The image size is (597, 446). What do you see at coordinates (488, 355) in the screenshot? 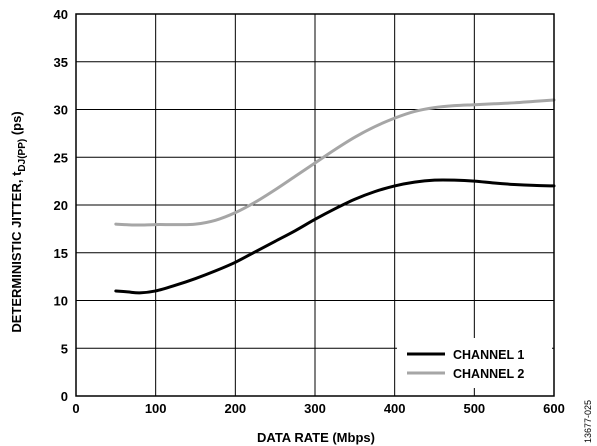
I see `legend-label-channel-1: CHANNEL 1` at bounding box center [488, 355].